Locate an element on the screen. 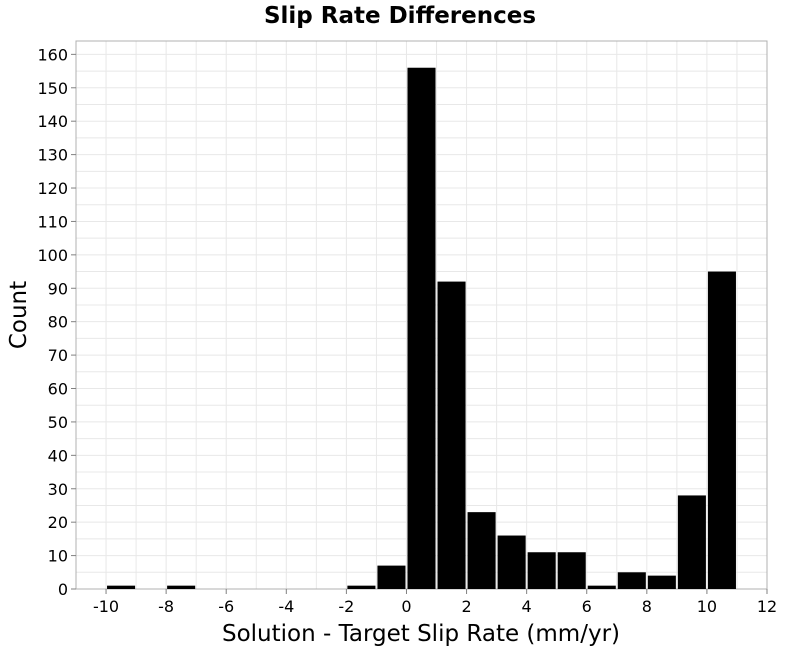  x-axis-label: Solution - Target Slip Rate (mm/yr) is located at coordinates (421, 634).